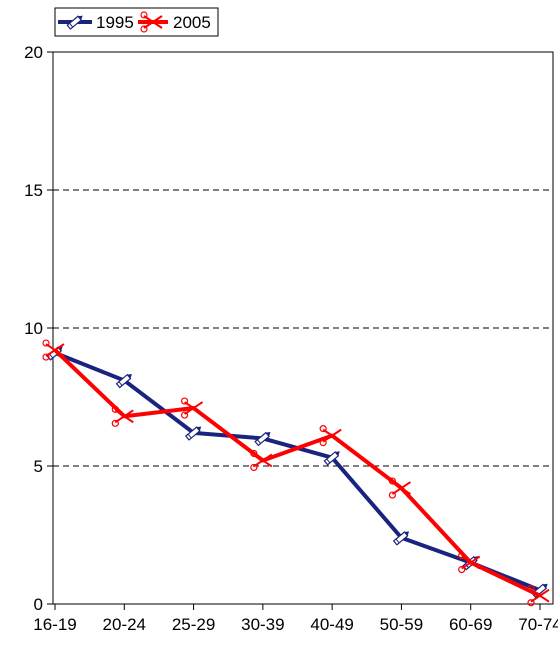  Describe the element at coordinates (33, 52) in the screenshot. I see `y-tick-label: 20` at that location.